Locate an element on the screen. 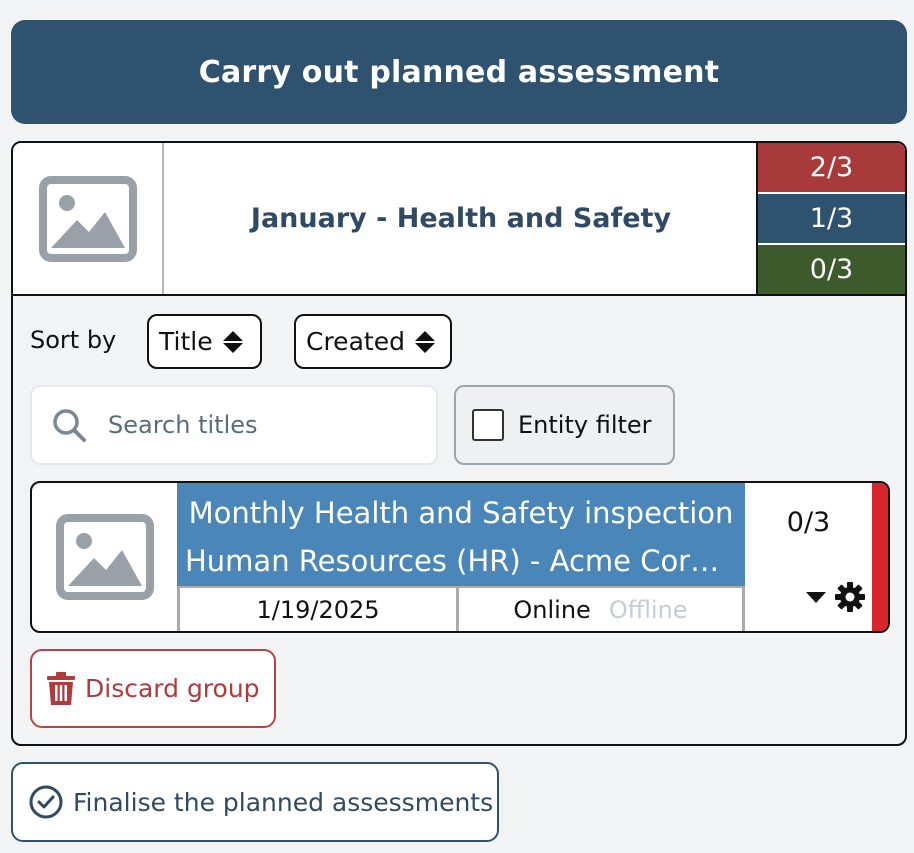 This screenshot has width=914, height=853. discard-group-button: Discard group is located at coordinates (153, 688).